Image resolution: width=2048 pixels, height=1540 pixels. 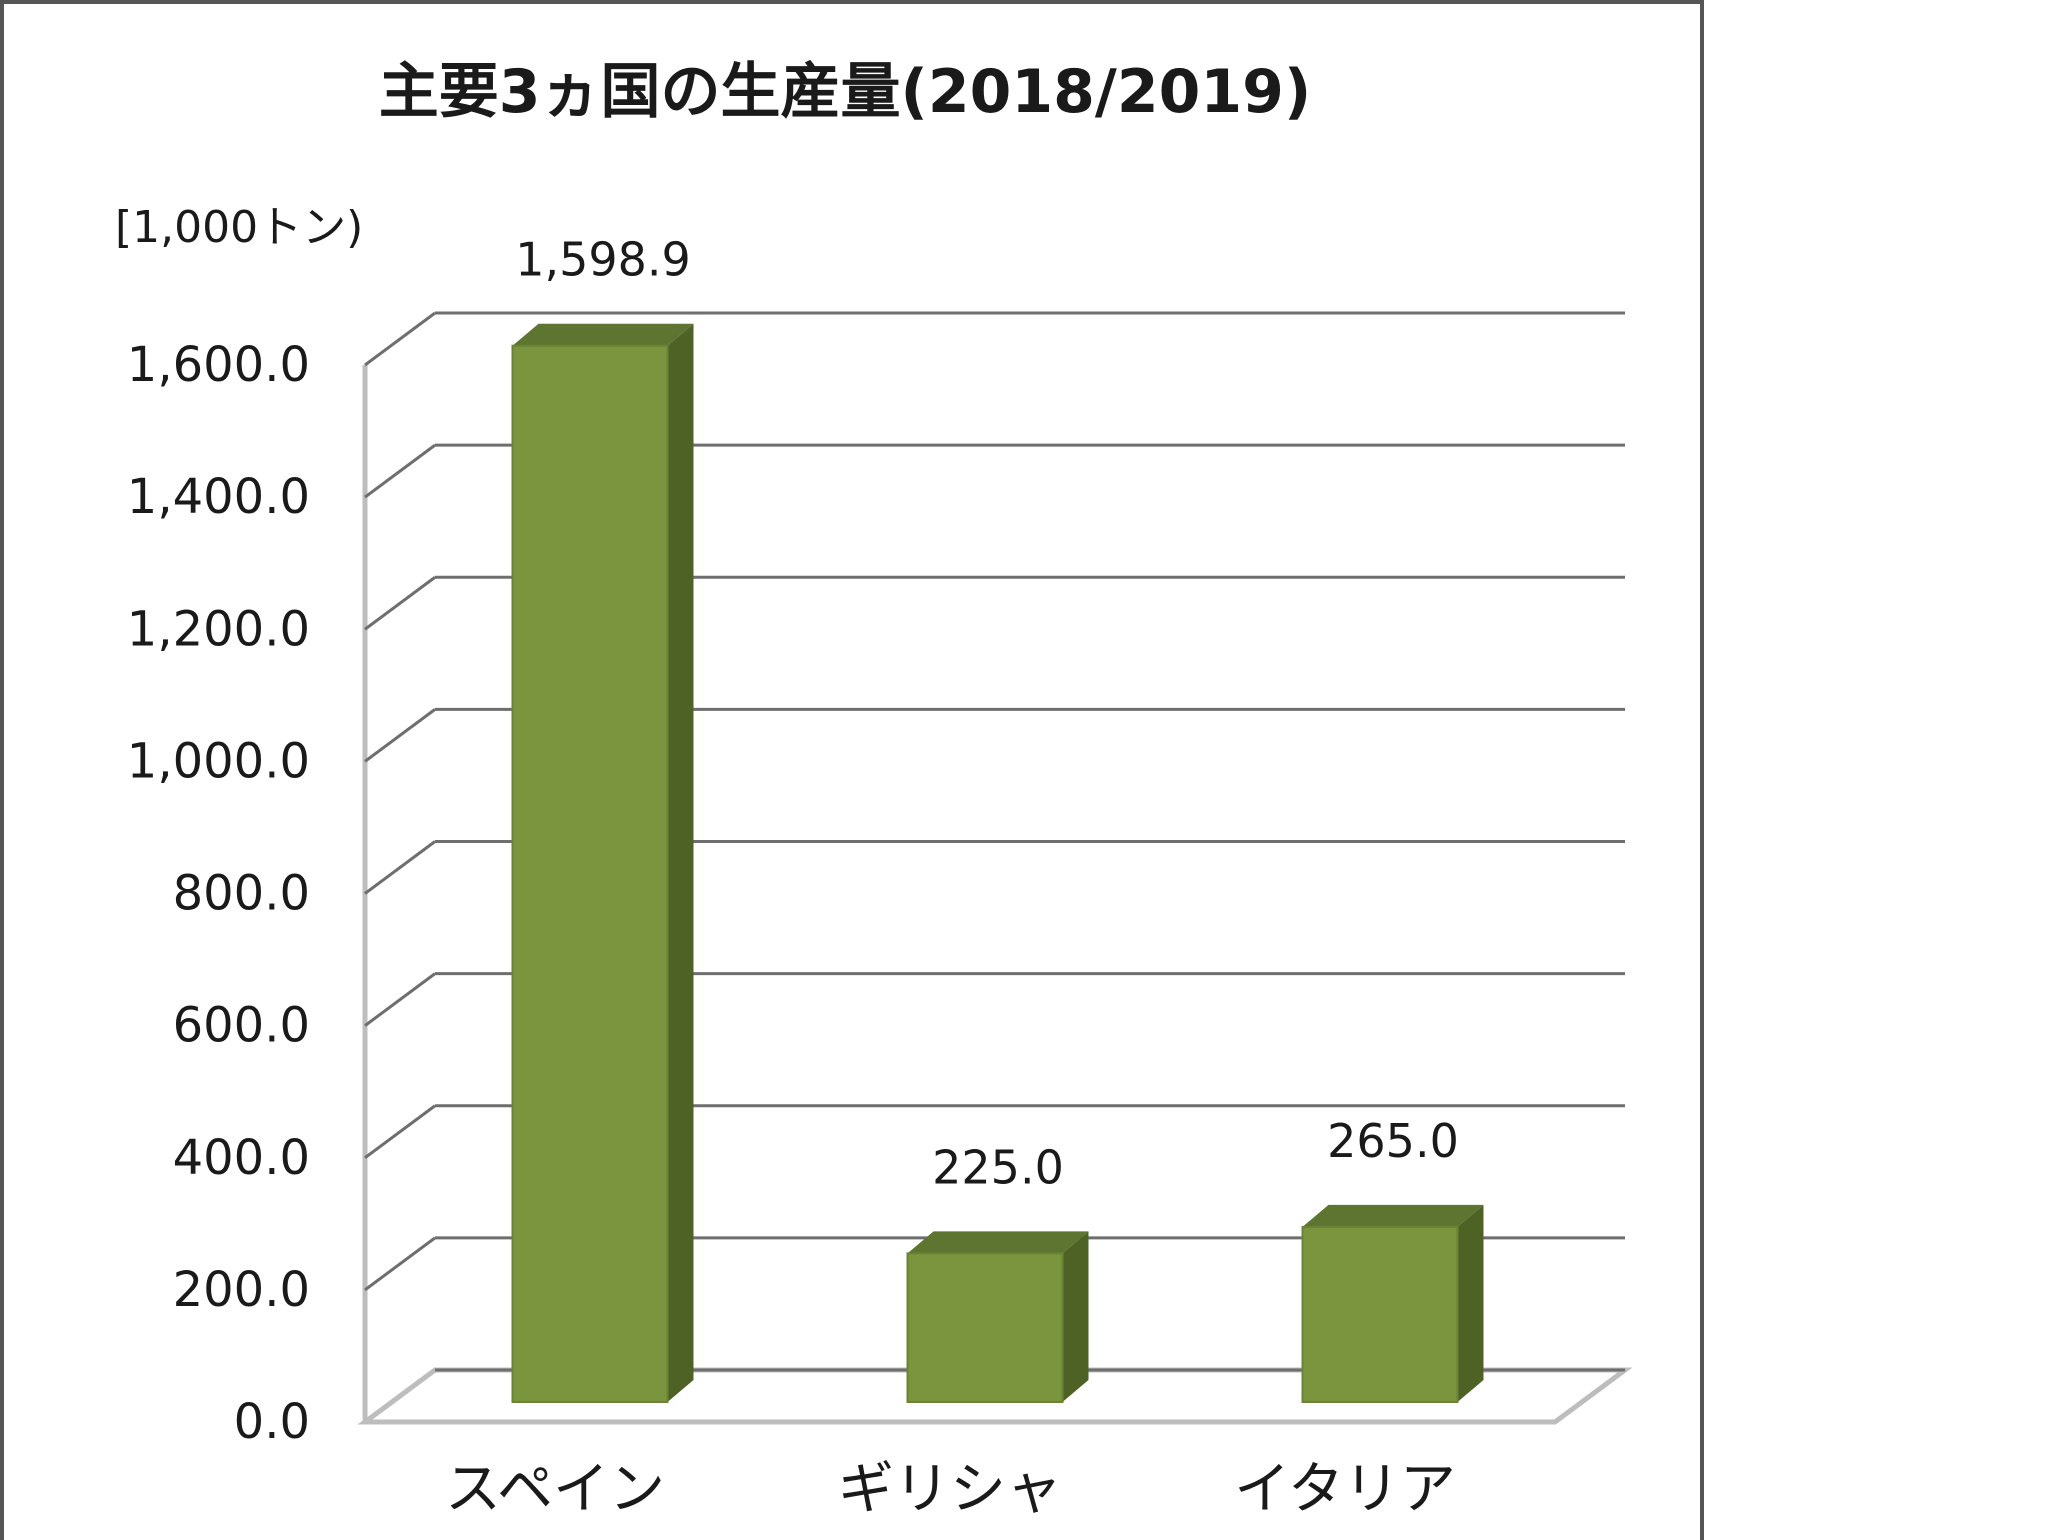 What do you see at coordinates (218, 497) in the screenshot?
I see `y-tick-label: 1,400.0` at bounding box center [218, 497].